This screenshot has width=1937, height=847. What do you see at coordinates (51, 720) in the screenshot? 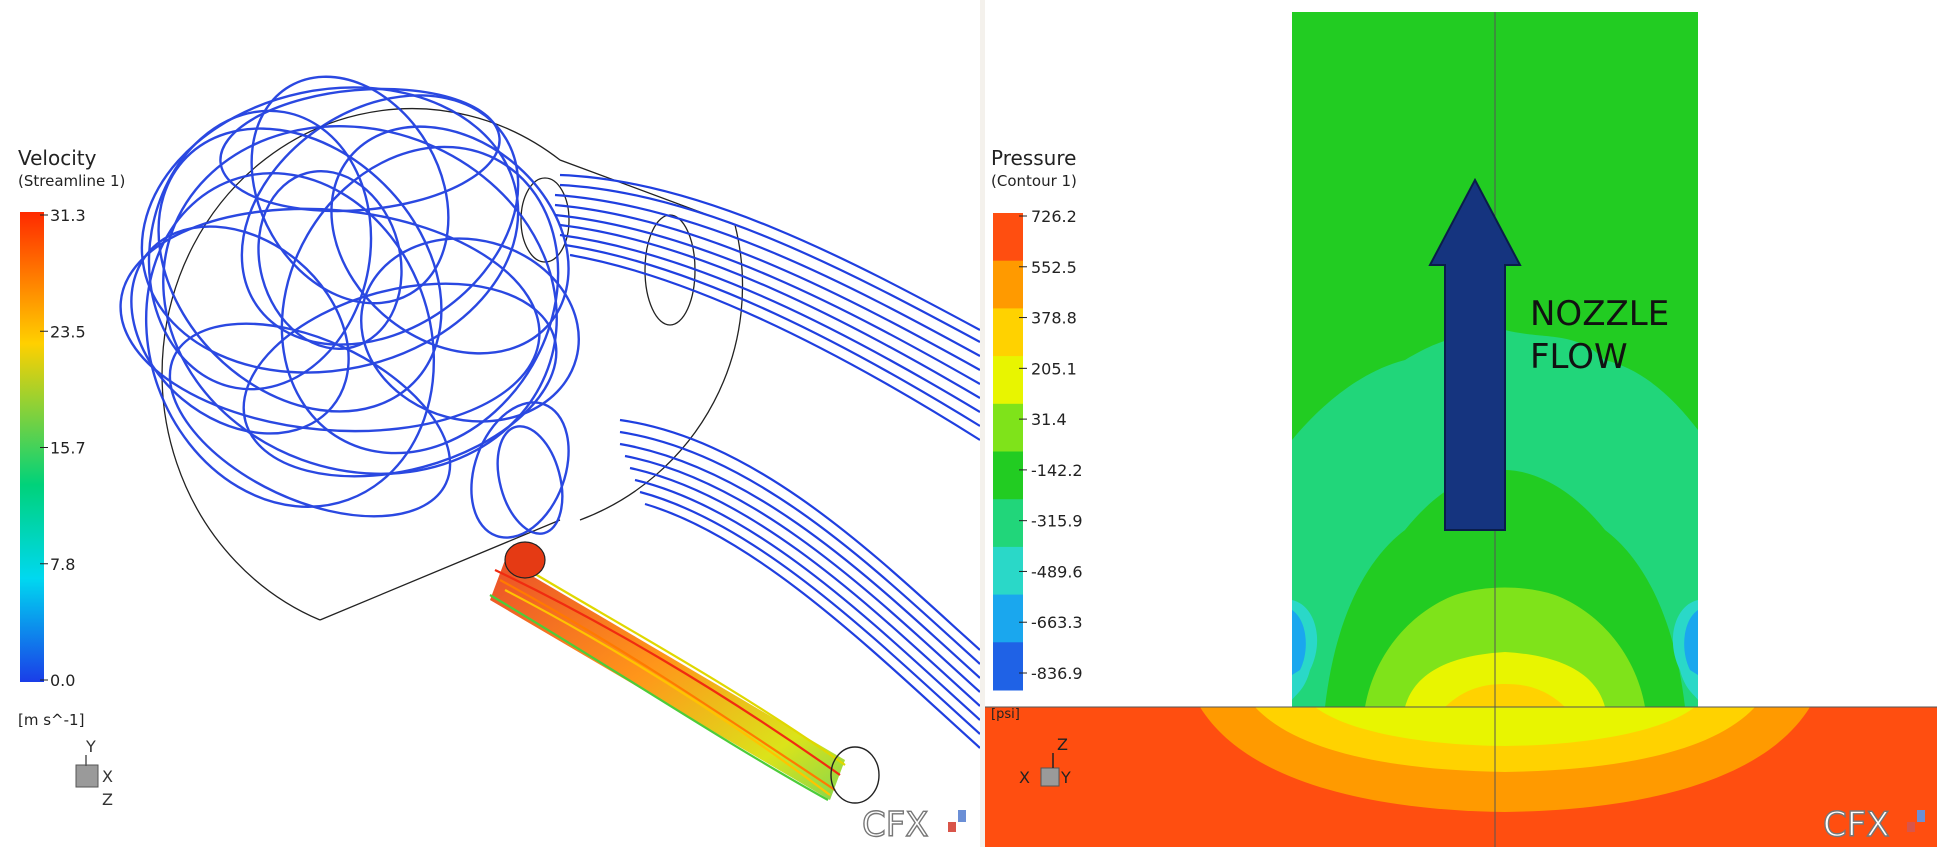
I see `velocity-units: [m s^-1]` at bounding box center [51, 720].